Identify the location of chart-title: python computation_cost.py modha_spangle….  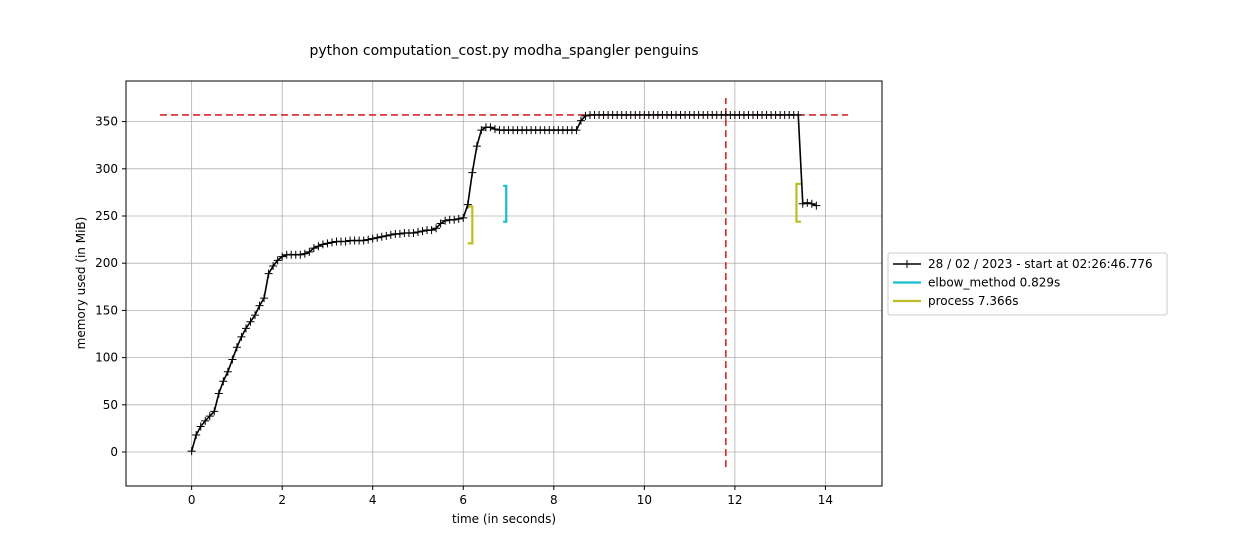
(503, 51).